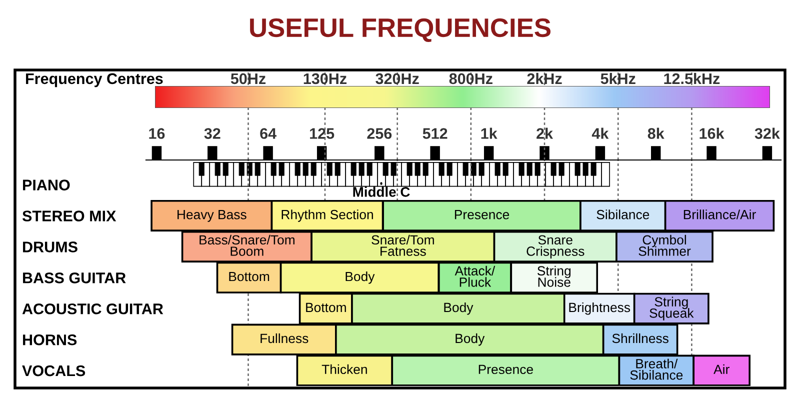  I want to click on x-tick-label: 125, so click(322, 133).